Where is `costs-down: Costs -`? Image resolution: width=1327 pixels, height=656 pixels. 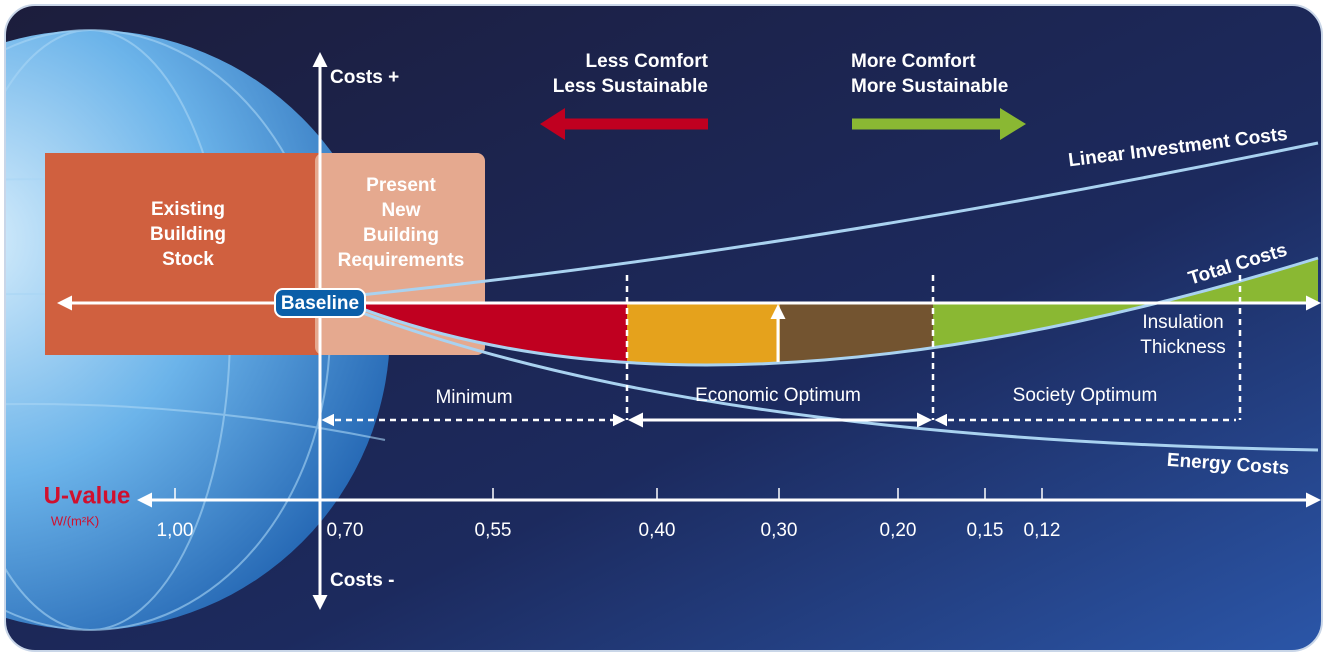 costs-down: Costs - is located at coordinates (362, 580).